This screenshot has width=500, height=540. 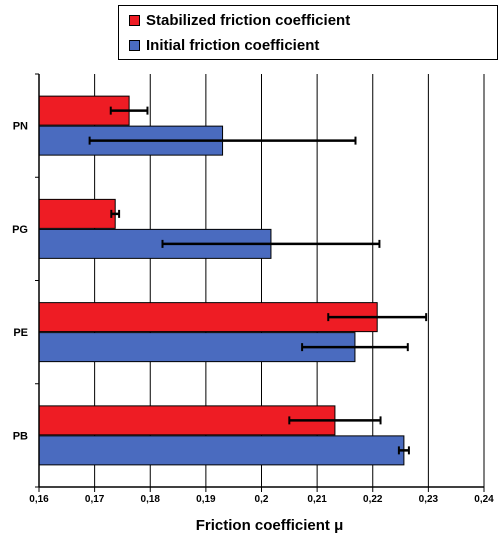 What do you see at coordinates (484, 499) in the screenshot?
I see `x-tick-label: 0,24` at bounding box center [484, 499].